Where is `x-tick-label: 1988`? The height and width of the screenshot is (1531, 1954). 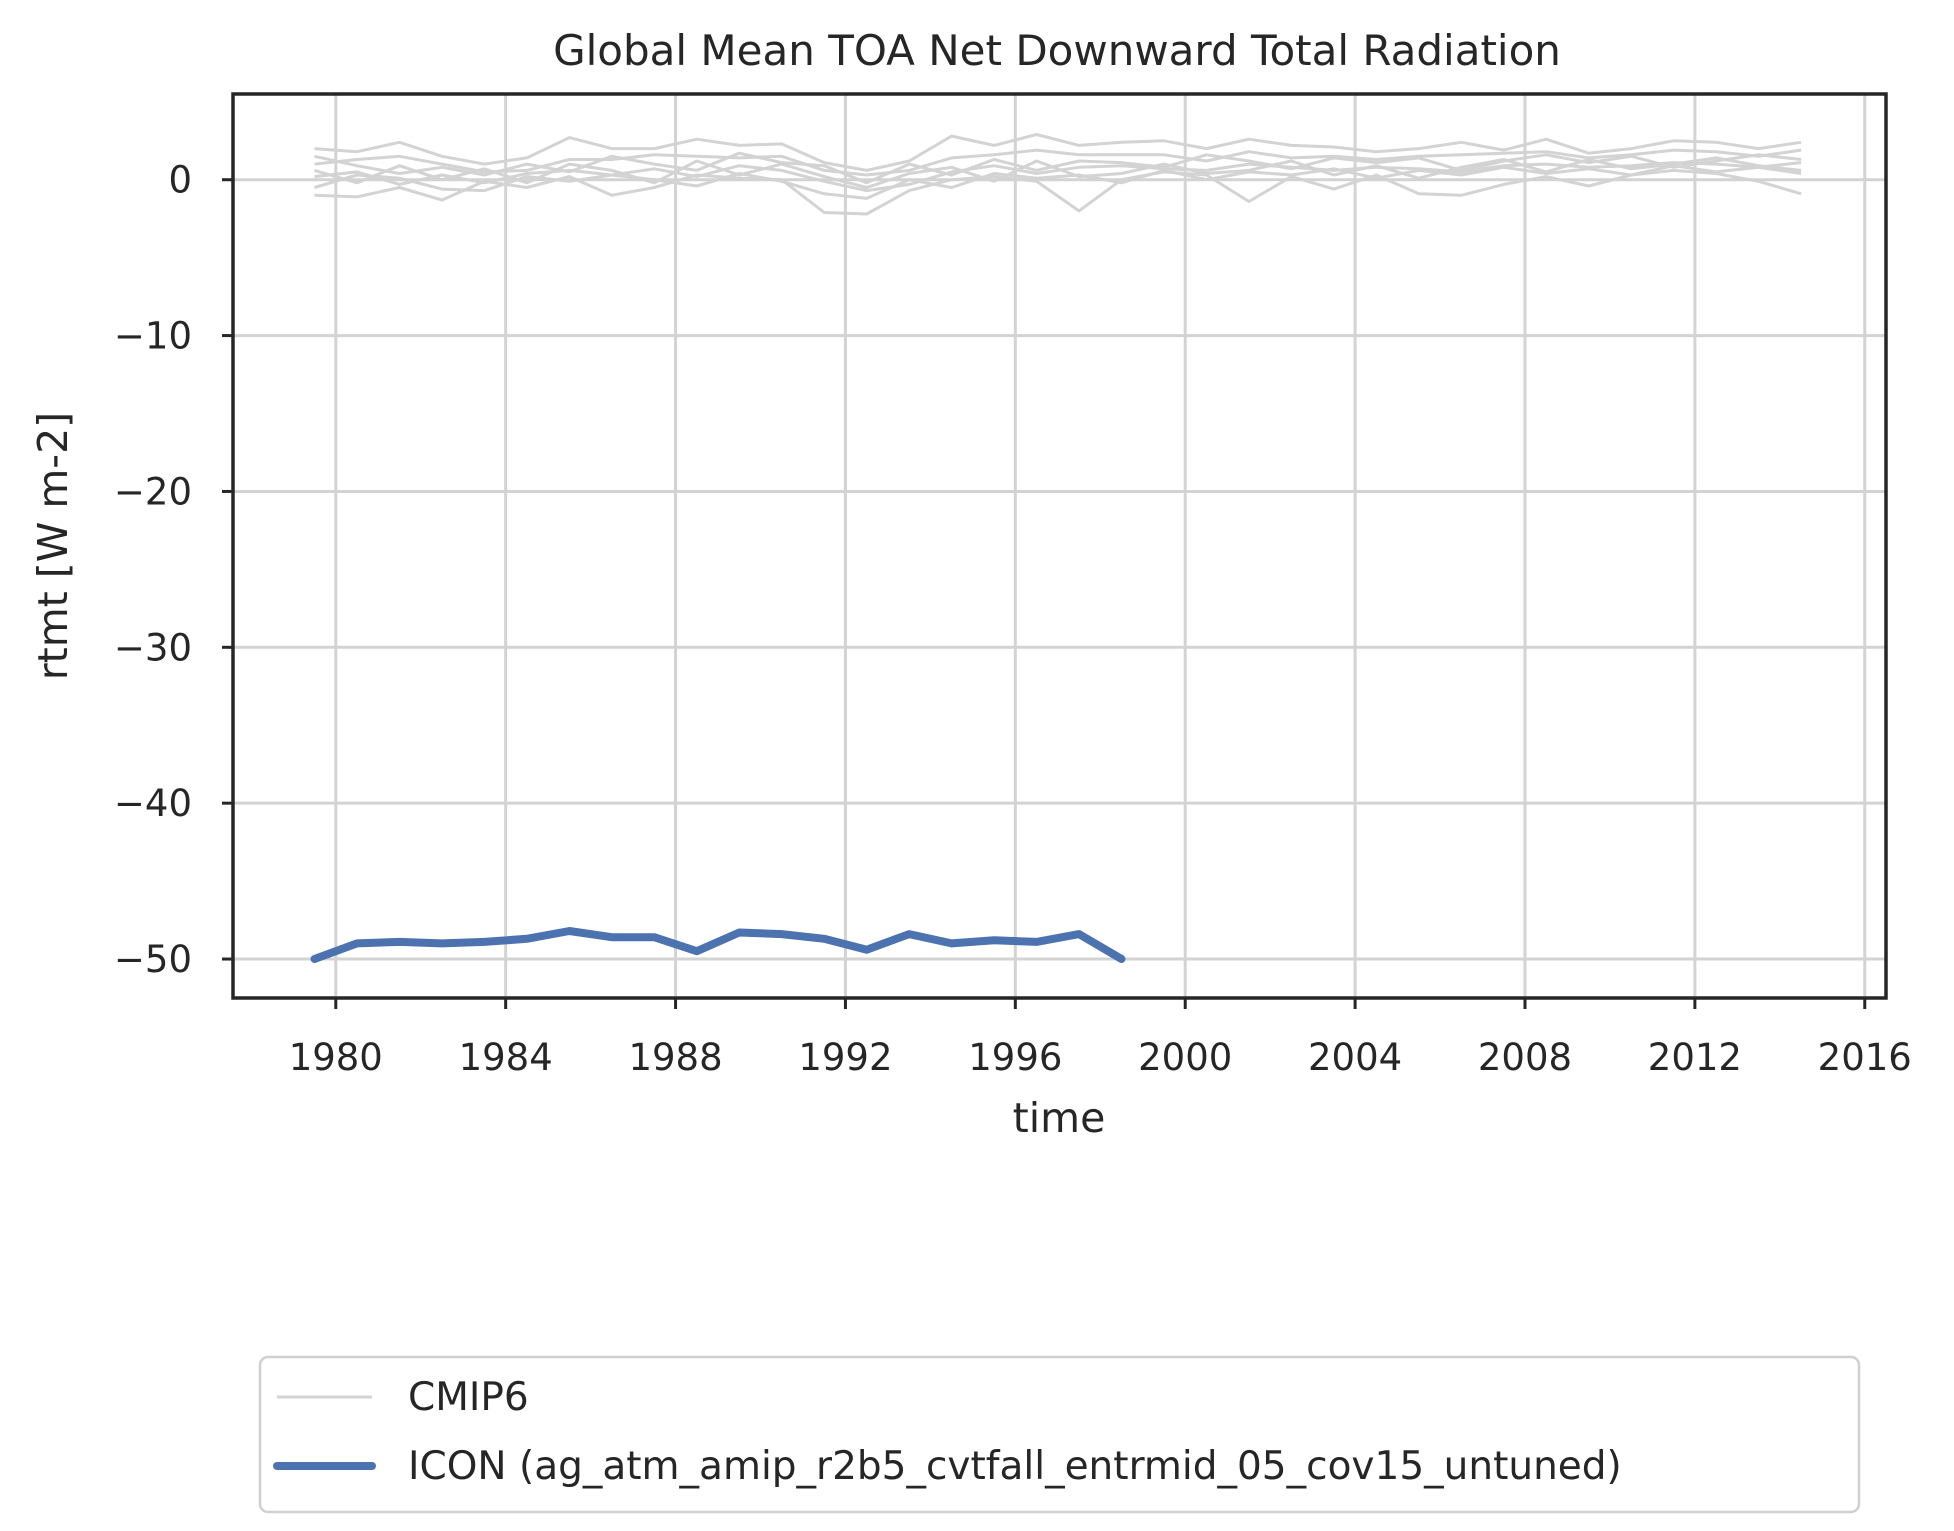
x-tick-label: 1988 is located at coordinates (675, 1057).